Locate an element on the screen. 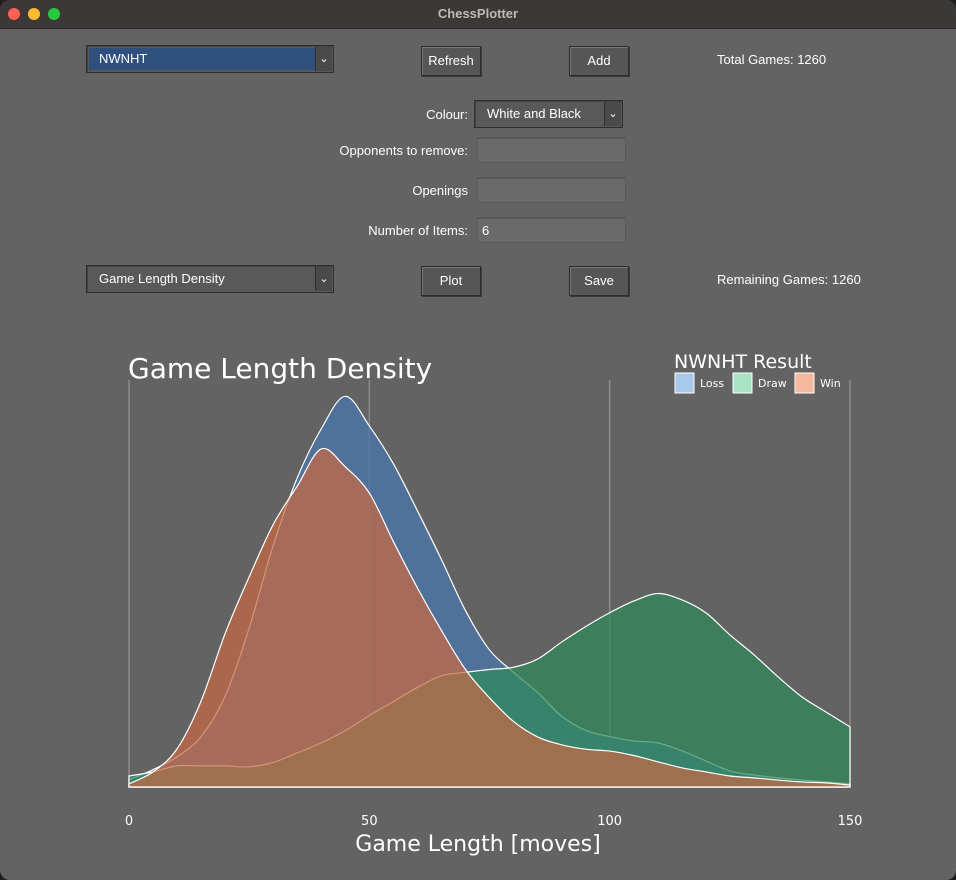 The width and height of the screenshot is (956, 880). openings-label: Openings is located at coordinates (440, 190).